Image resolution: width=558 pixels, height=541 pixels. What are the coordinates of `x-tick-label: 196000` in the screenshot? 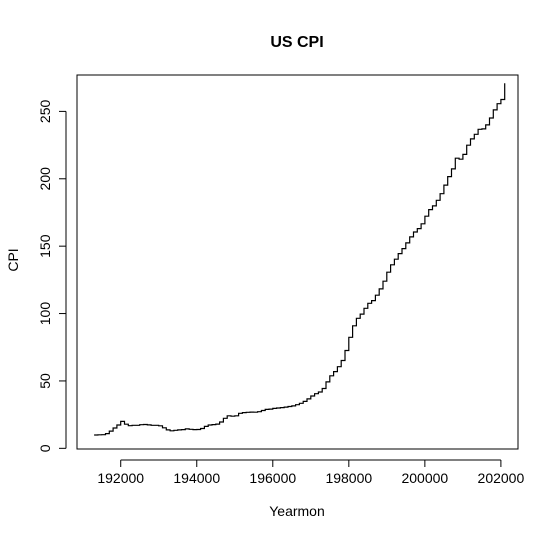 It's located at (272, 478).